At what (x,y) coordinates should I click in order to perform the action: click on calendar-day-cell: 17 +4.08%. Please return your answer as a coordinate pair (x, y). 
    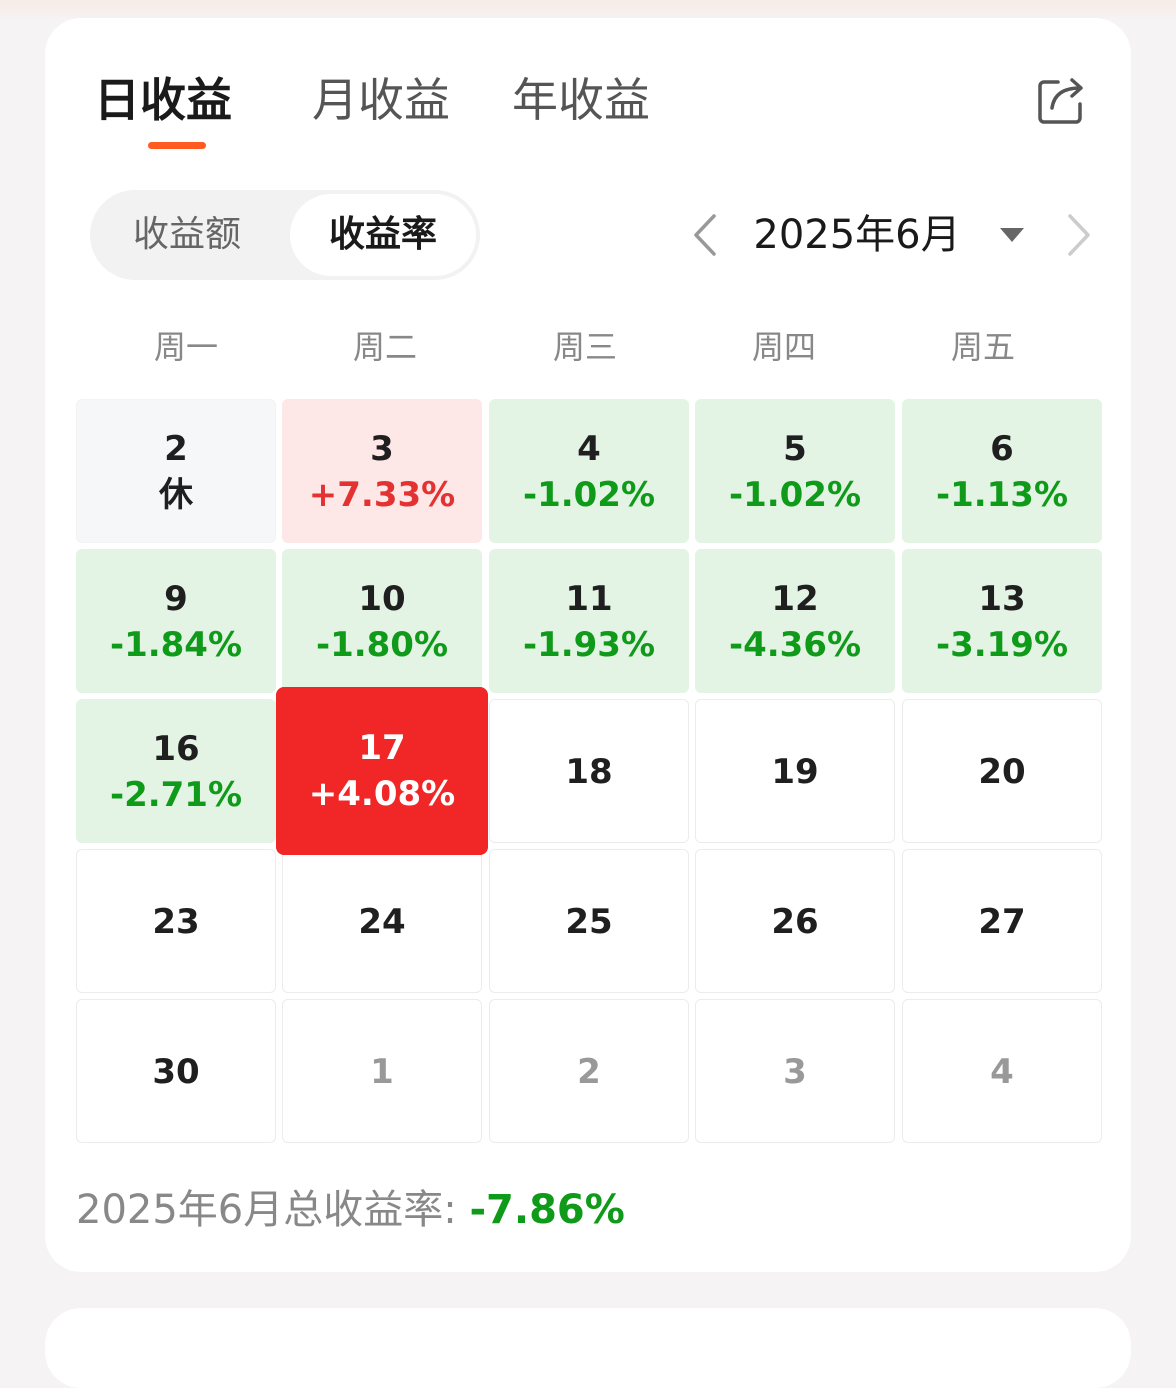
    Looking at the image, I should click on (382, 771).